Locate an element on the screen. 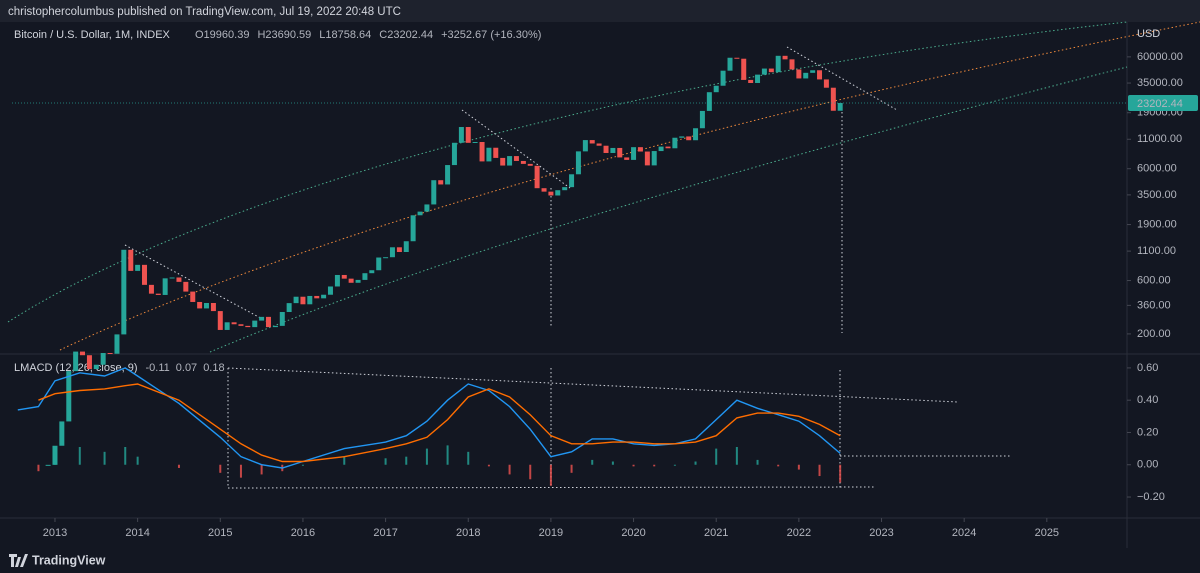 Image resolution: width=1200 pixels, height=573 pixels. currency: USD is located at coordinates (1148, 34).